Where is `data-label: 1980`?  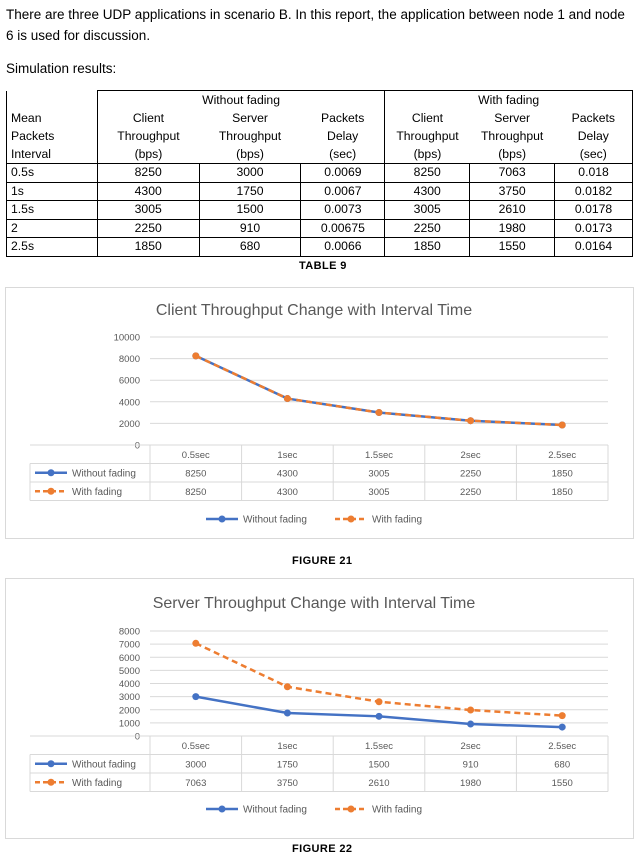
data-label: 1980 is located at coordinates (470, 783).